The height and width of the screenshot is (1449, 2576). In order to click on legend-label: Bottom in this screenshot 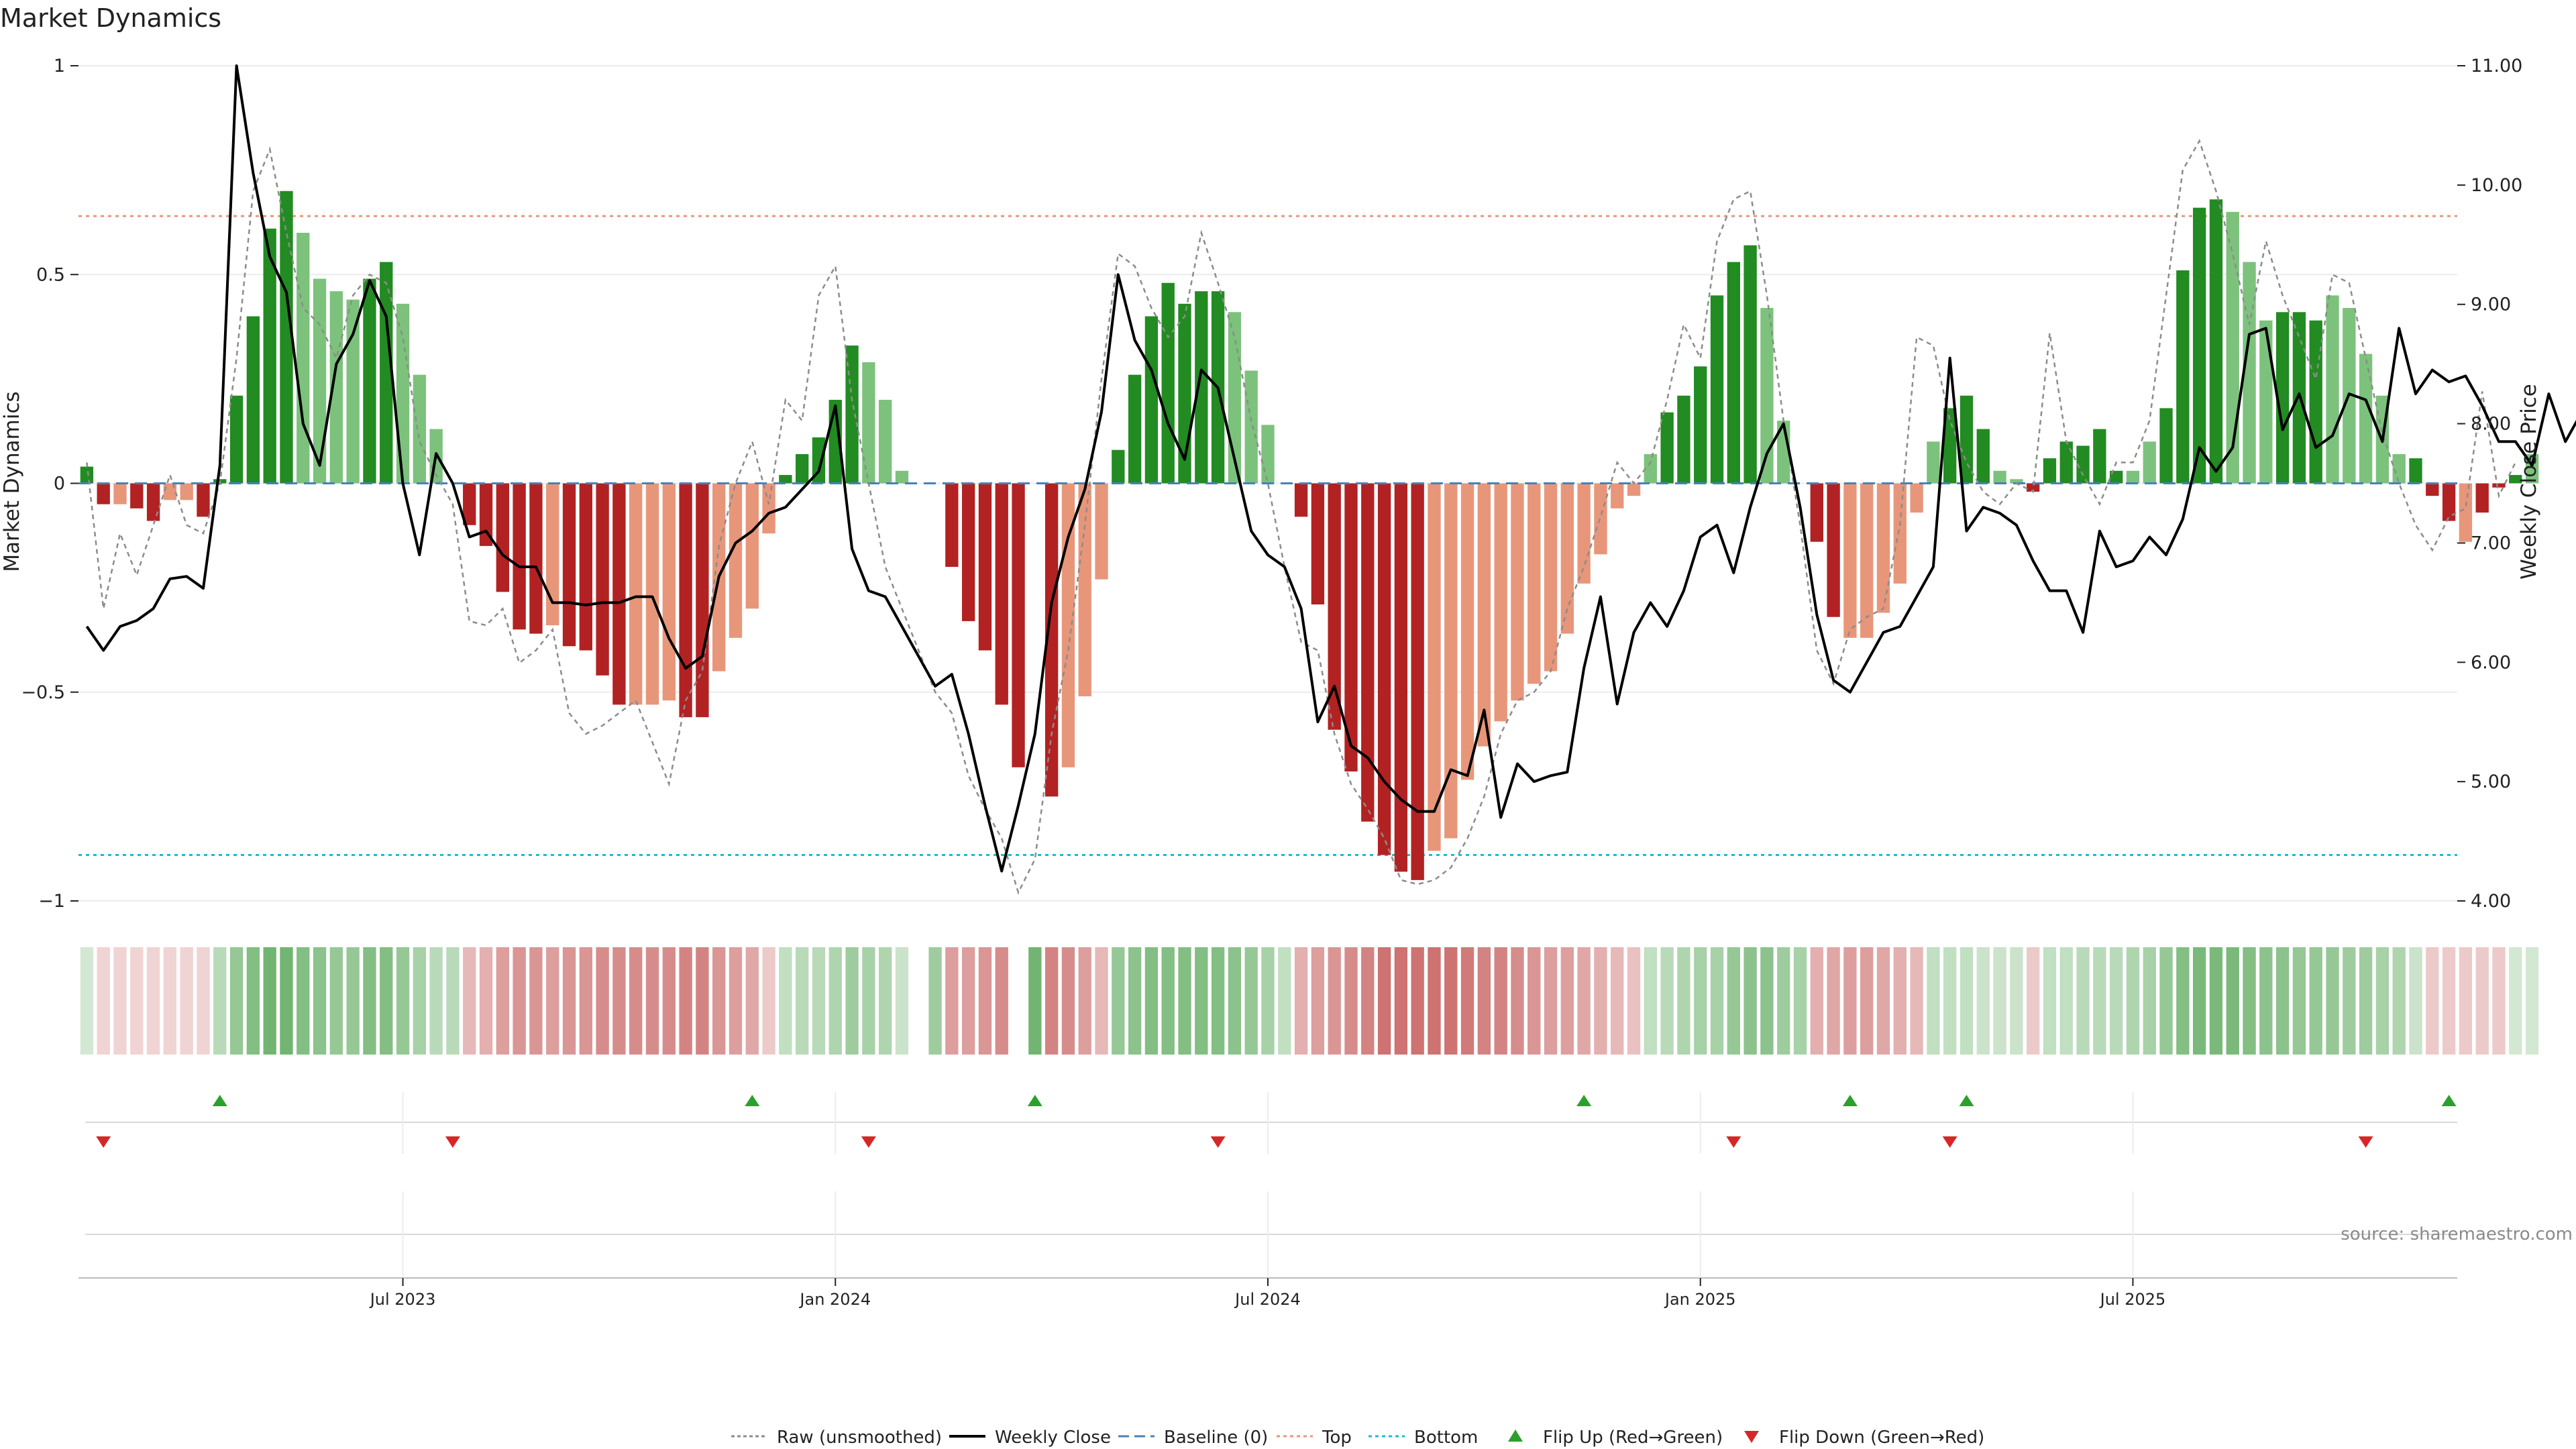, I will do `click(1446, 1438)`.